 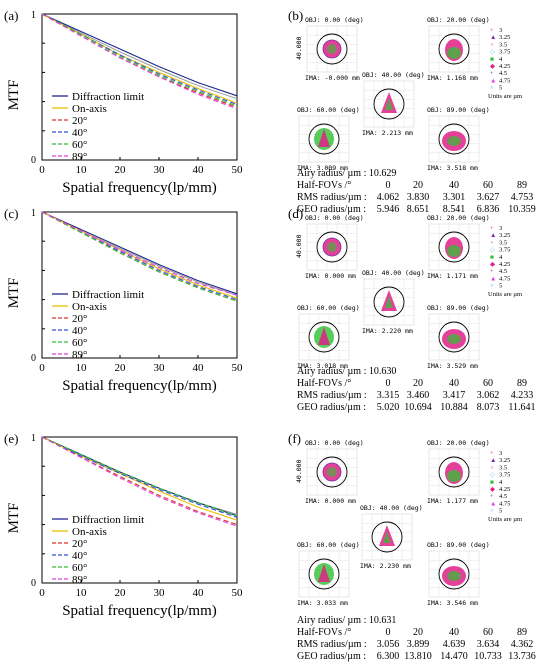 I want to click on spot-cell: OBJ: 0.00 (deg) IMA: -0.000 mm, so click(x=334, y=49).